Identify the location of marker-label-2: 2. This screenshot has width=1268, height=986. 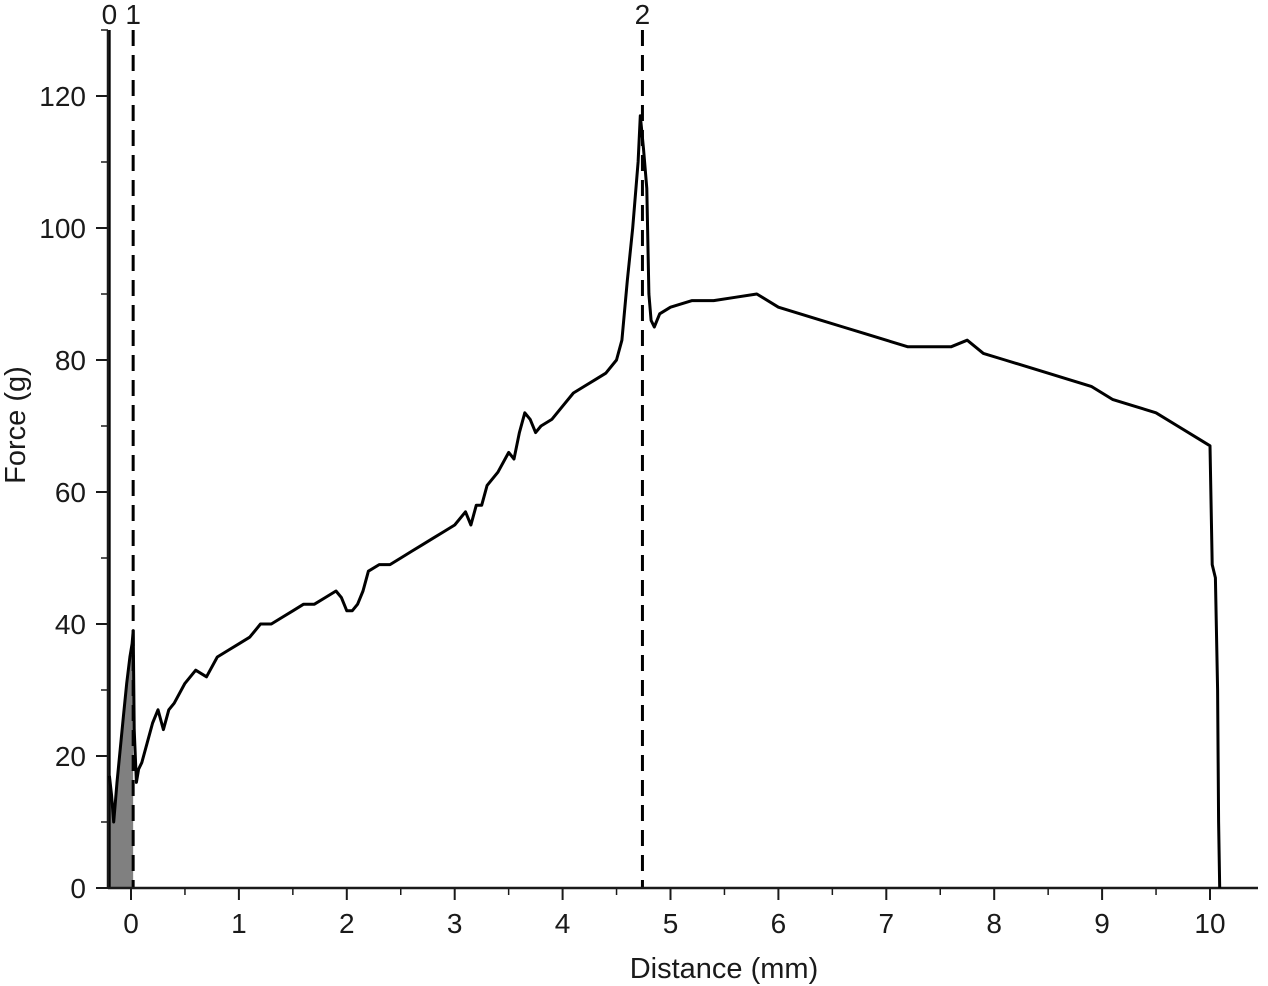
(643, 15).